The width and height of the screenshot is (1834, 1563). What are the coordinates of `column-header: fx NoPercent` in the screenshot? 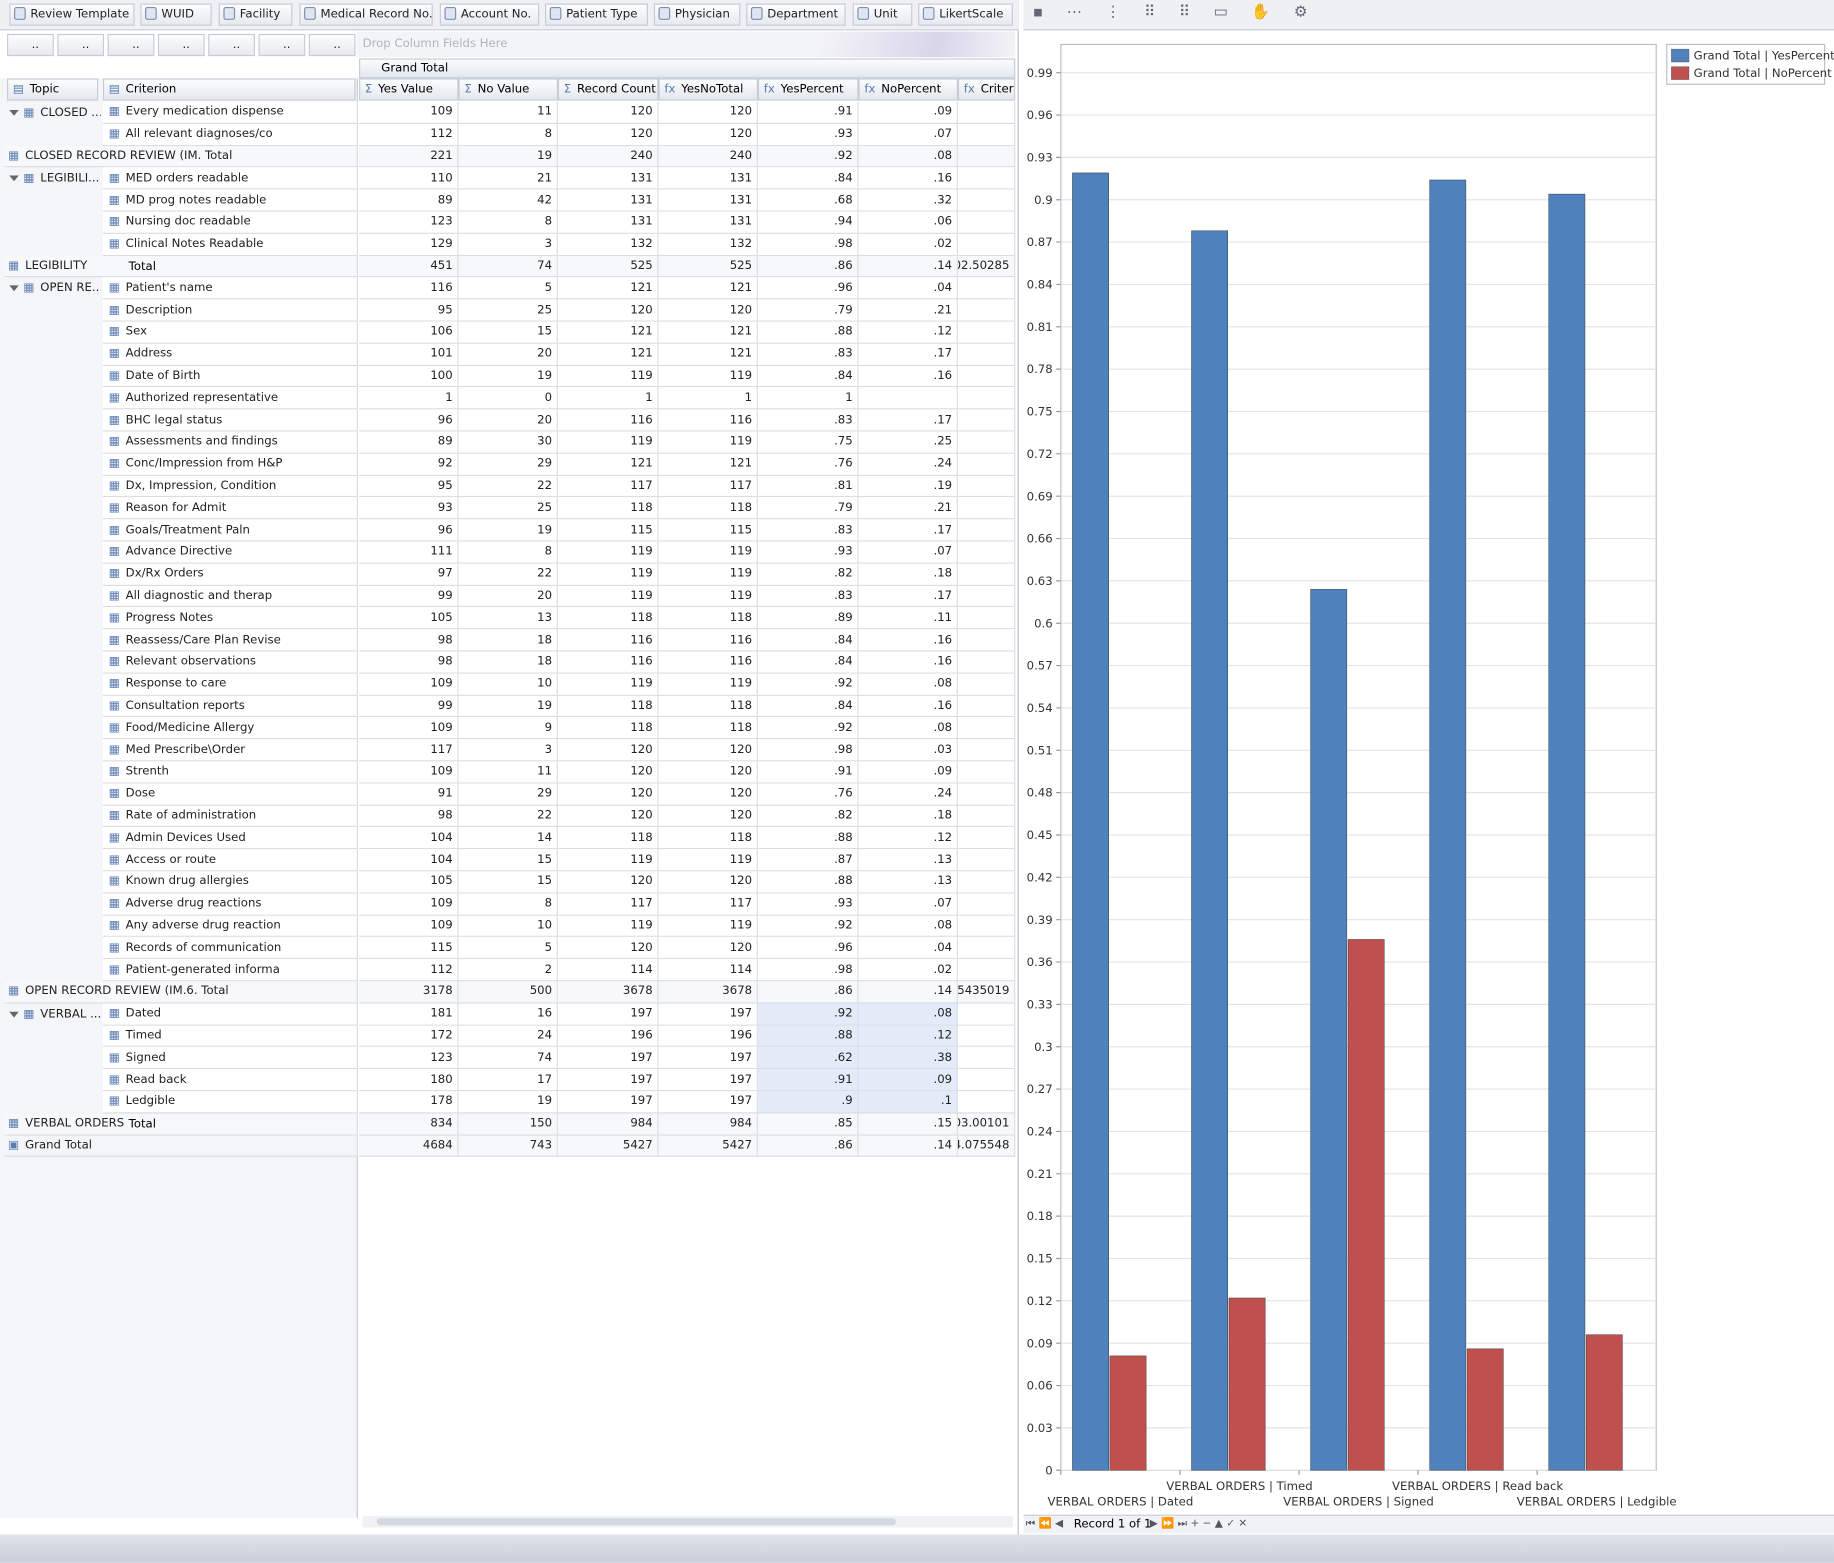 It's located at (908, 89).